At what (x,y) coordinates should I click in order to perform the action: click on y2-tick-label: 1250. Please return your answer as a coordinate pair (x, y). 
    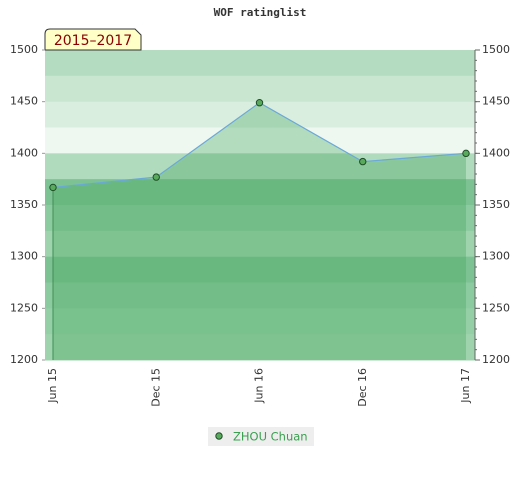
    Looking at the image, I should click on (496, 307).